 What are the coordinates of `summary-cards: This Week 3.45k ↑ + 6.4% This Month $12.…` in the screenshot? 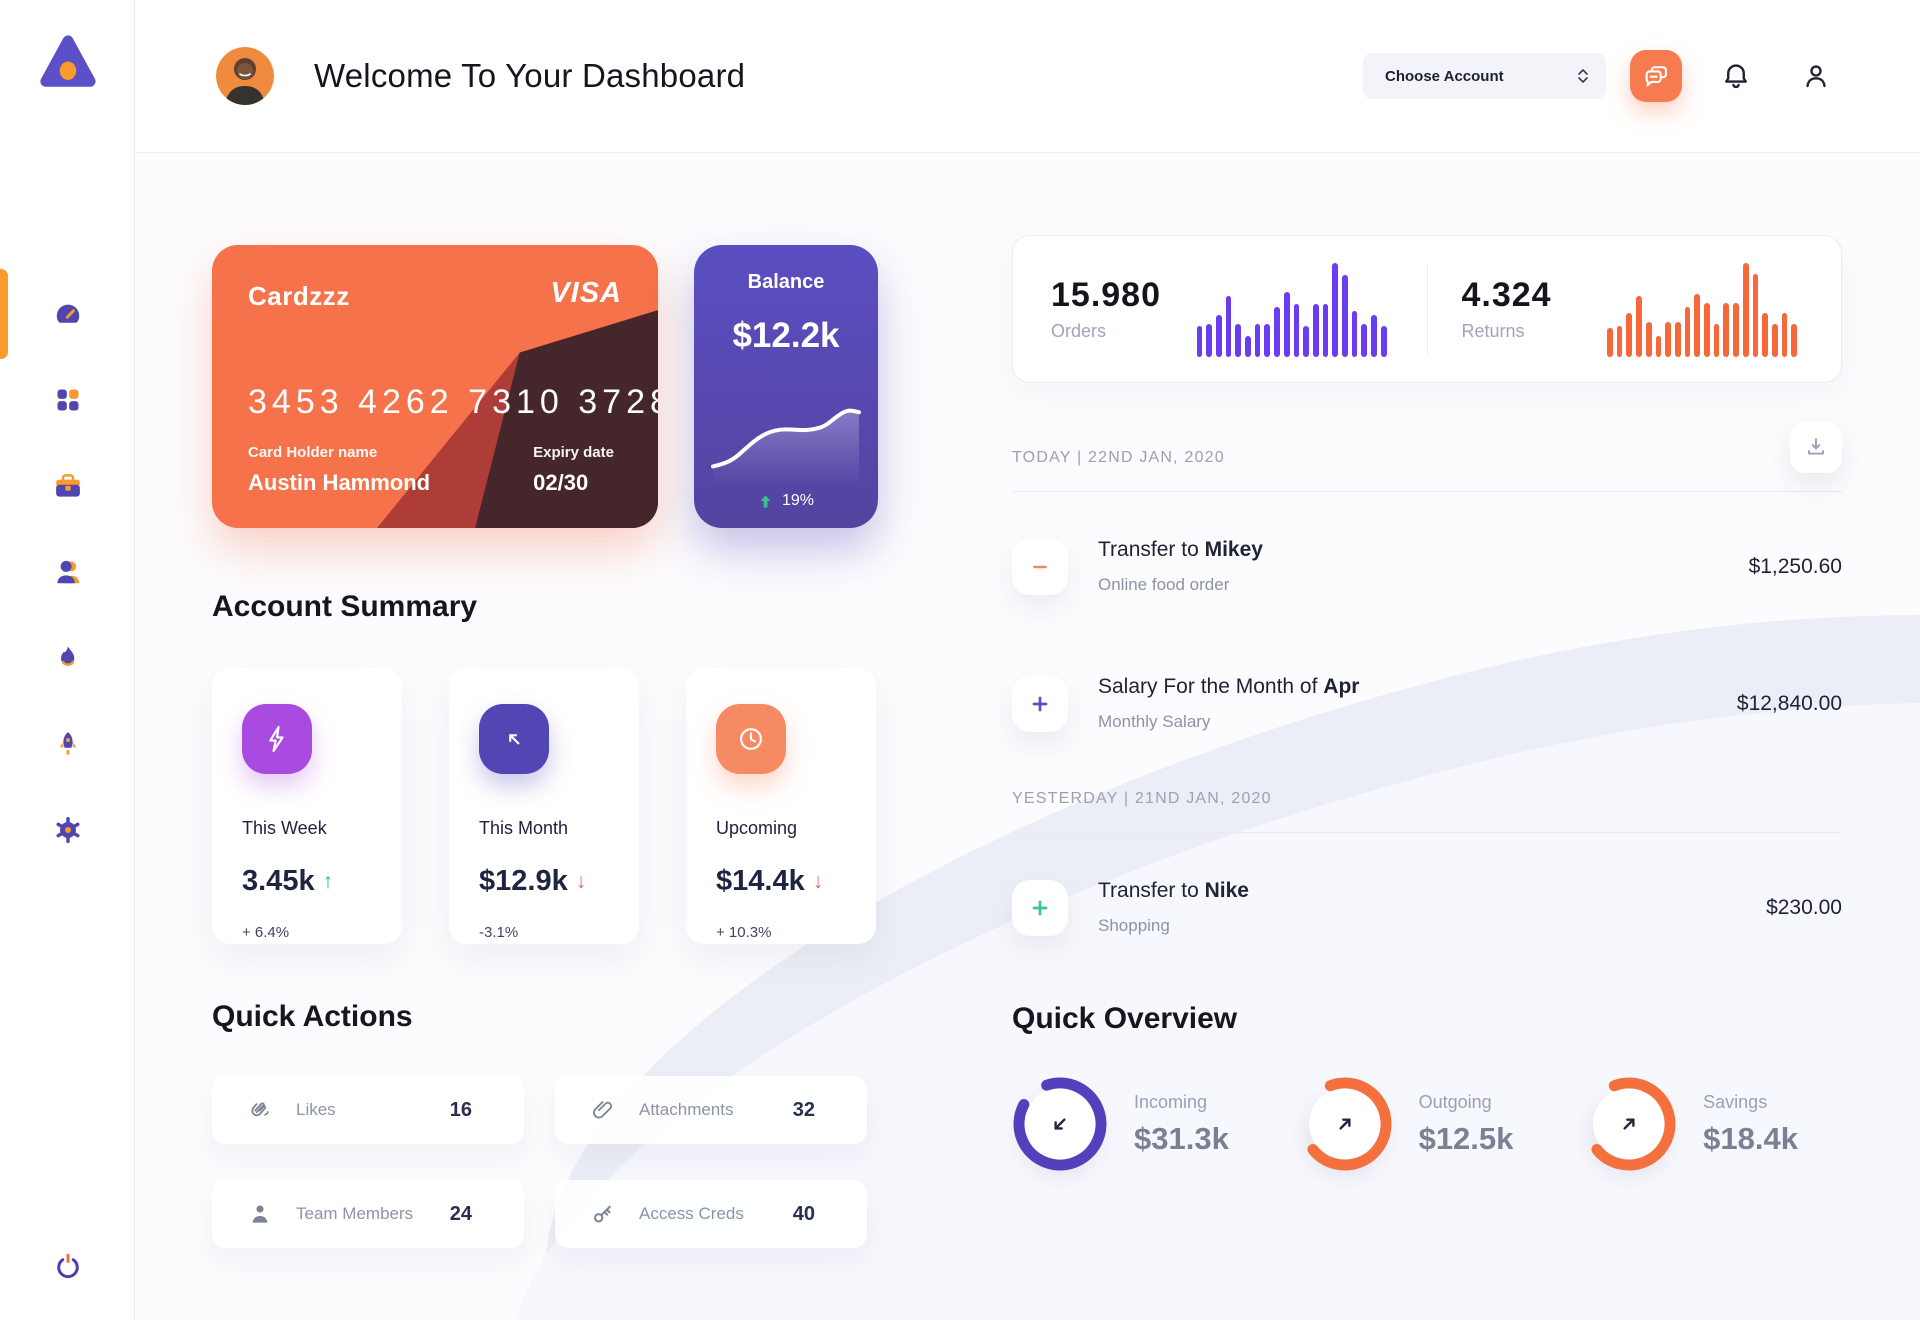 It's located at (545, 806).